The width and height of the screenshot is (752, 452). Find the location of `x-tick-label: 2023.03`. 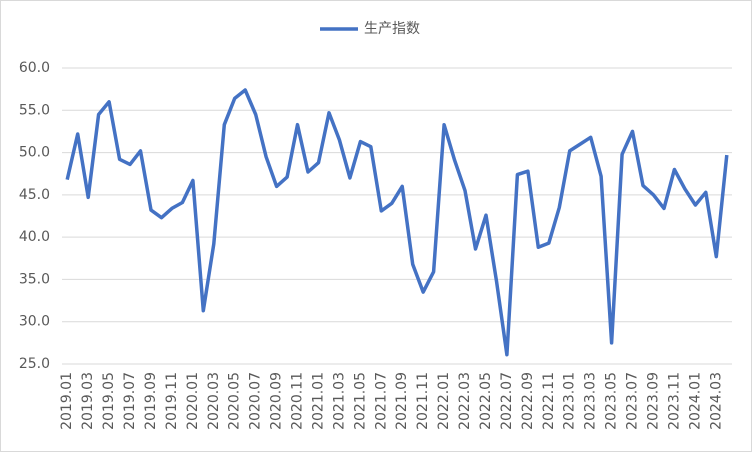

x-tick-label: 2023.03 is located at coordinates (591, 401).